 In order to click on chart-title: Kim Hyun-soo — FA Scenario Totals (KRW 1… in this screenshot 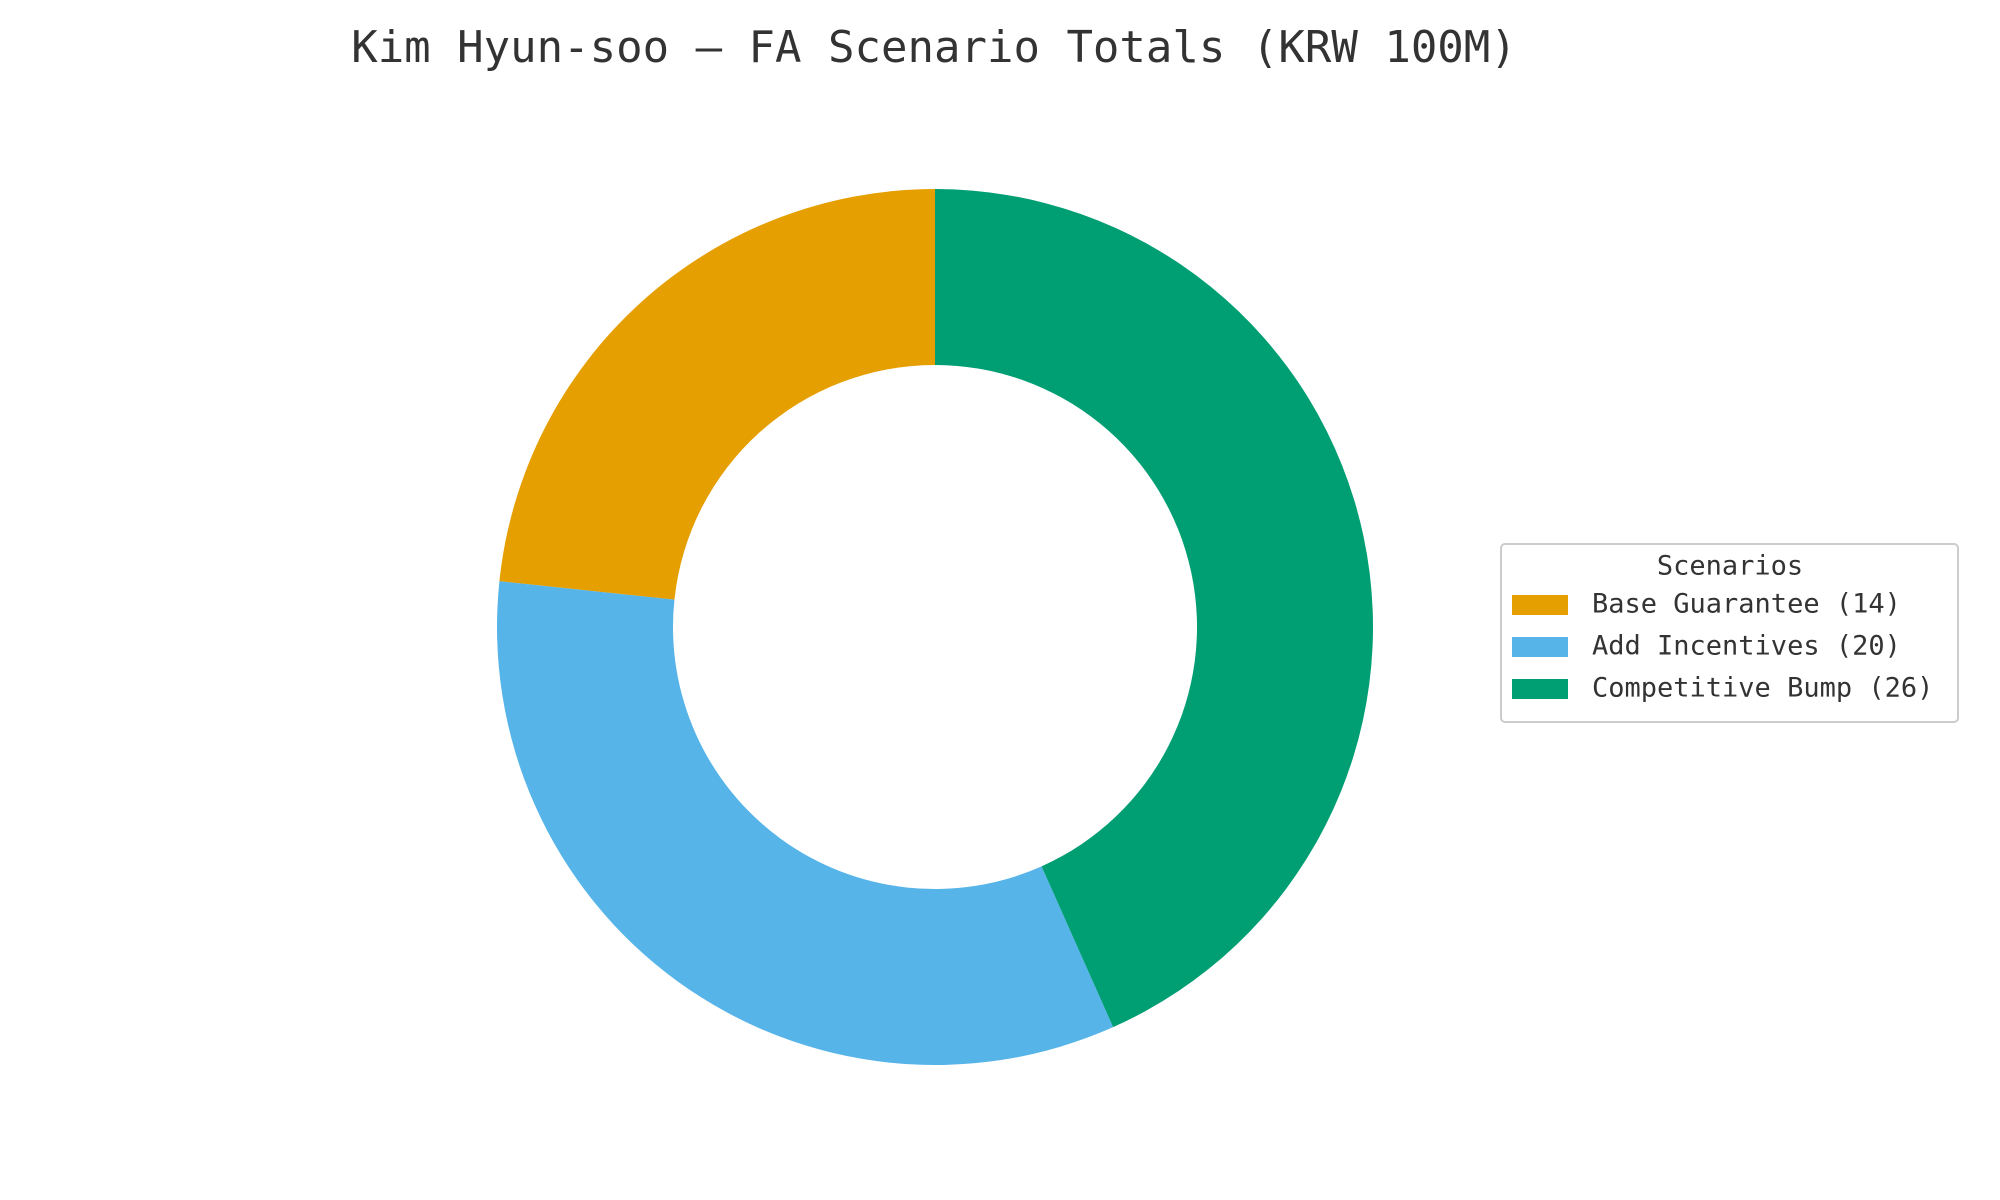, I will do `click(934, 47)`.